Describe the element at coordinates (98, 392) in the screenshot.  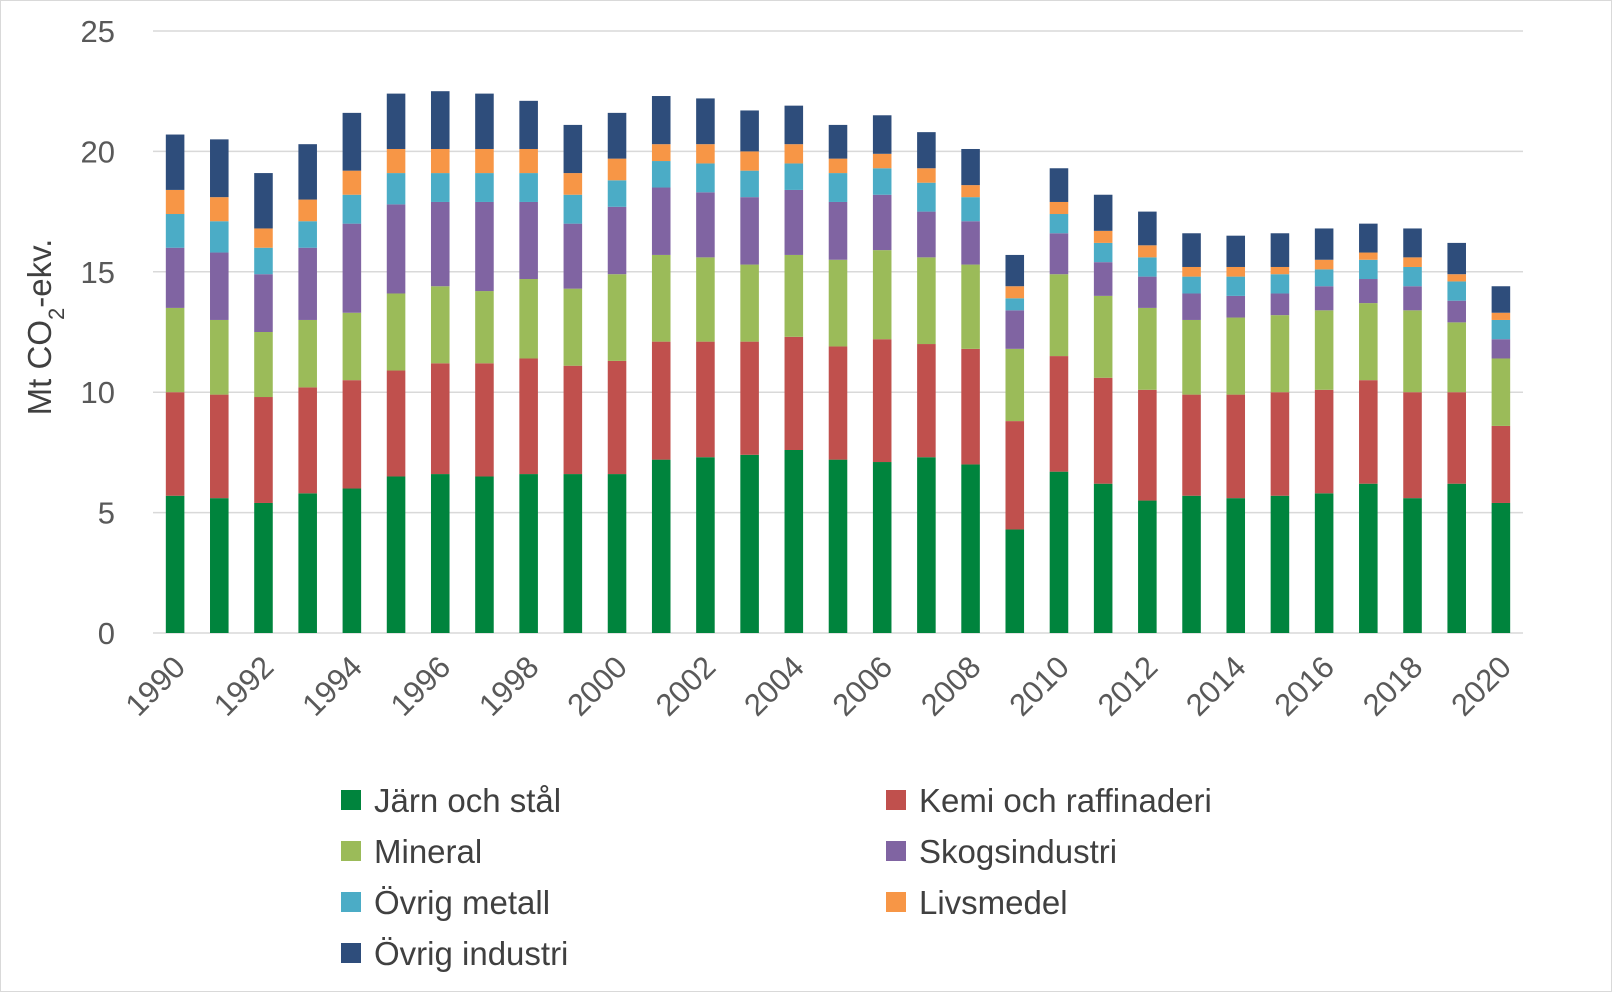
I see `y-tick-label: 10` at that location.